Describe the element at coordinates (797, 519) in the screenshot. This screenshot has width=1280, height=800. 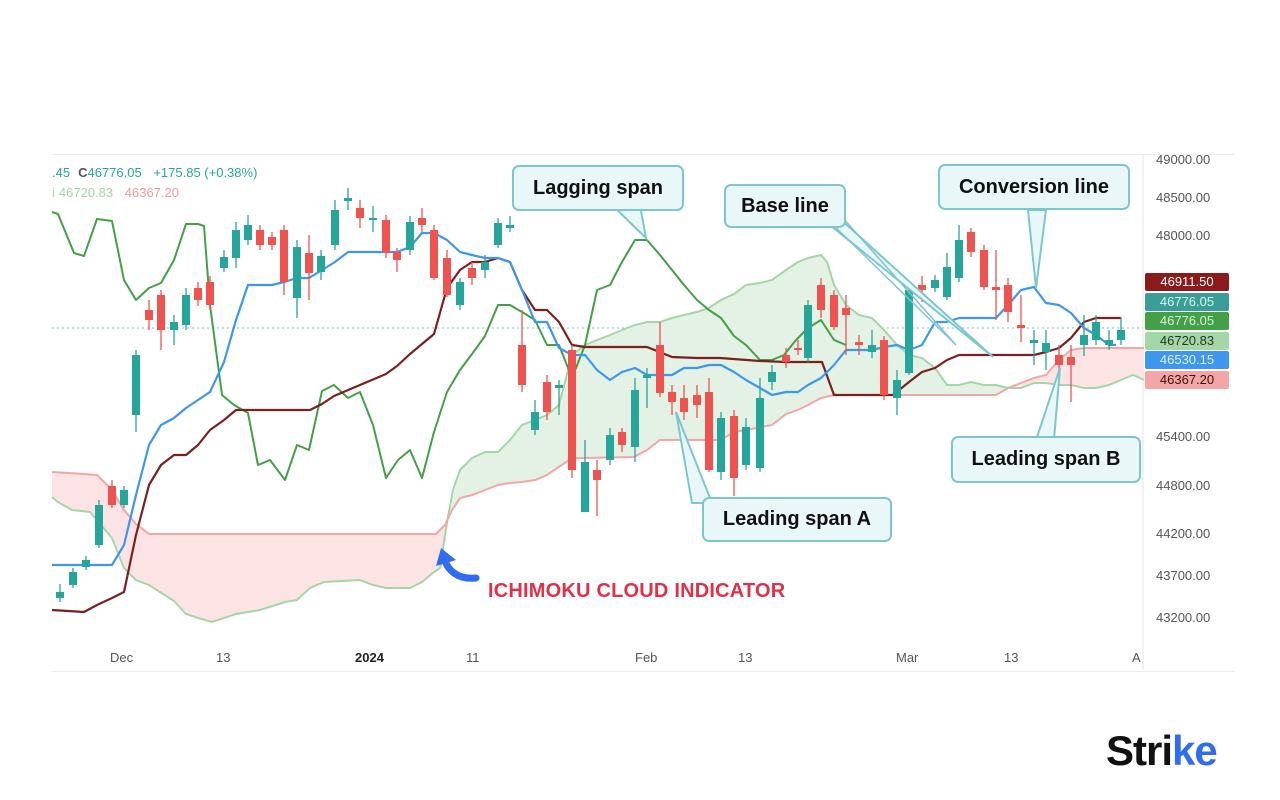
I see `callout-leading-span-a: Leading span A` at that location.